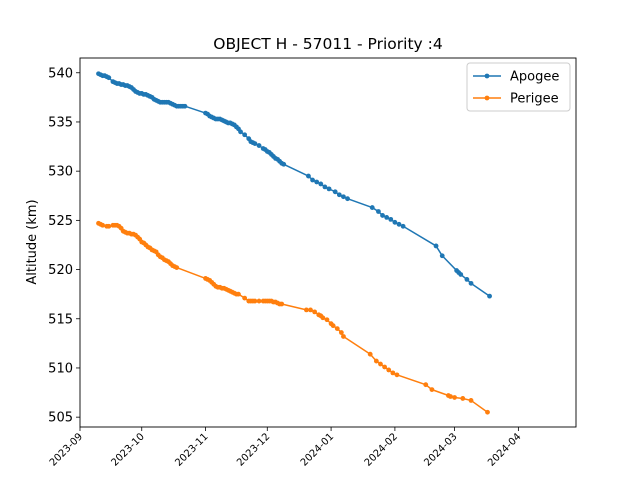  Describe the element at coordinates (60, 122) in the screenshot. I see `y-tick-label: 535` at that location.